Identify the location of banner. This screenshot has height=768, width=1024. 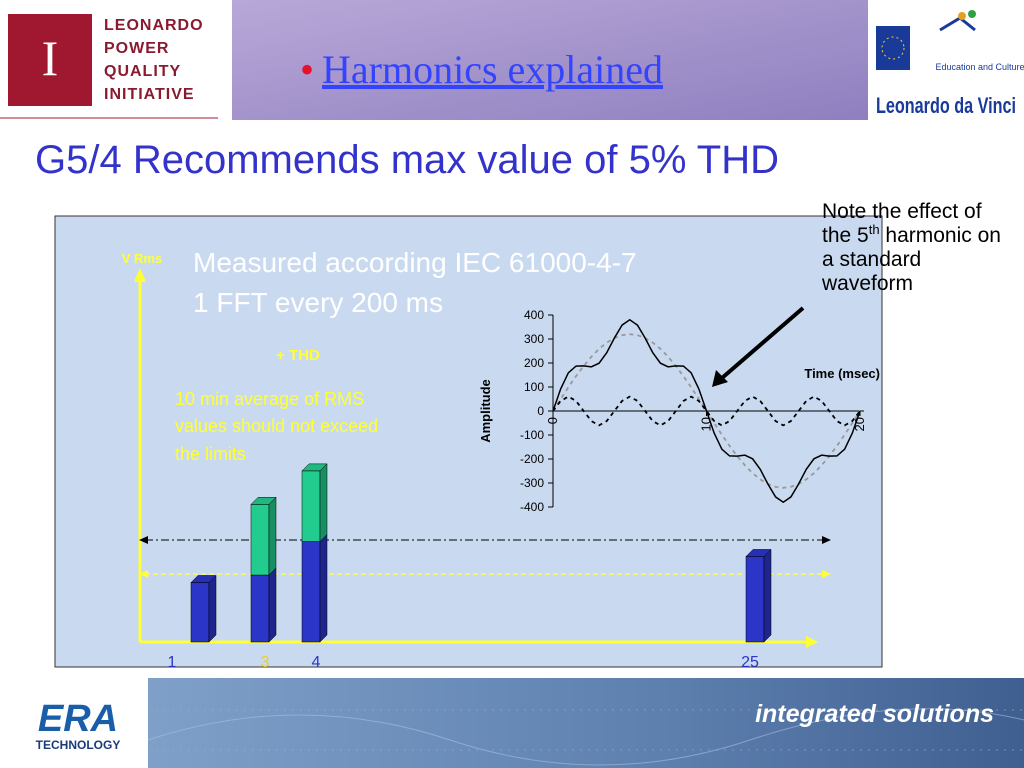
(550, 60).